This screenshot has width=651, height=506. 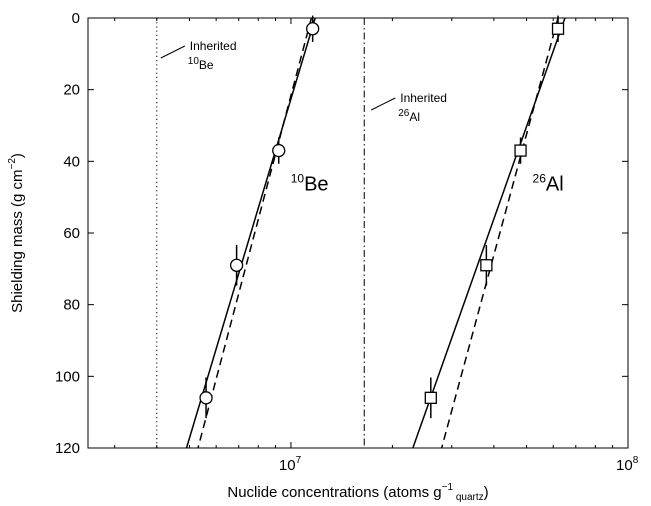 What do you see at coordinates (71, 161) in the screenshot?
I see `y-tick-label: 40` at bounding box center [71, 161].